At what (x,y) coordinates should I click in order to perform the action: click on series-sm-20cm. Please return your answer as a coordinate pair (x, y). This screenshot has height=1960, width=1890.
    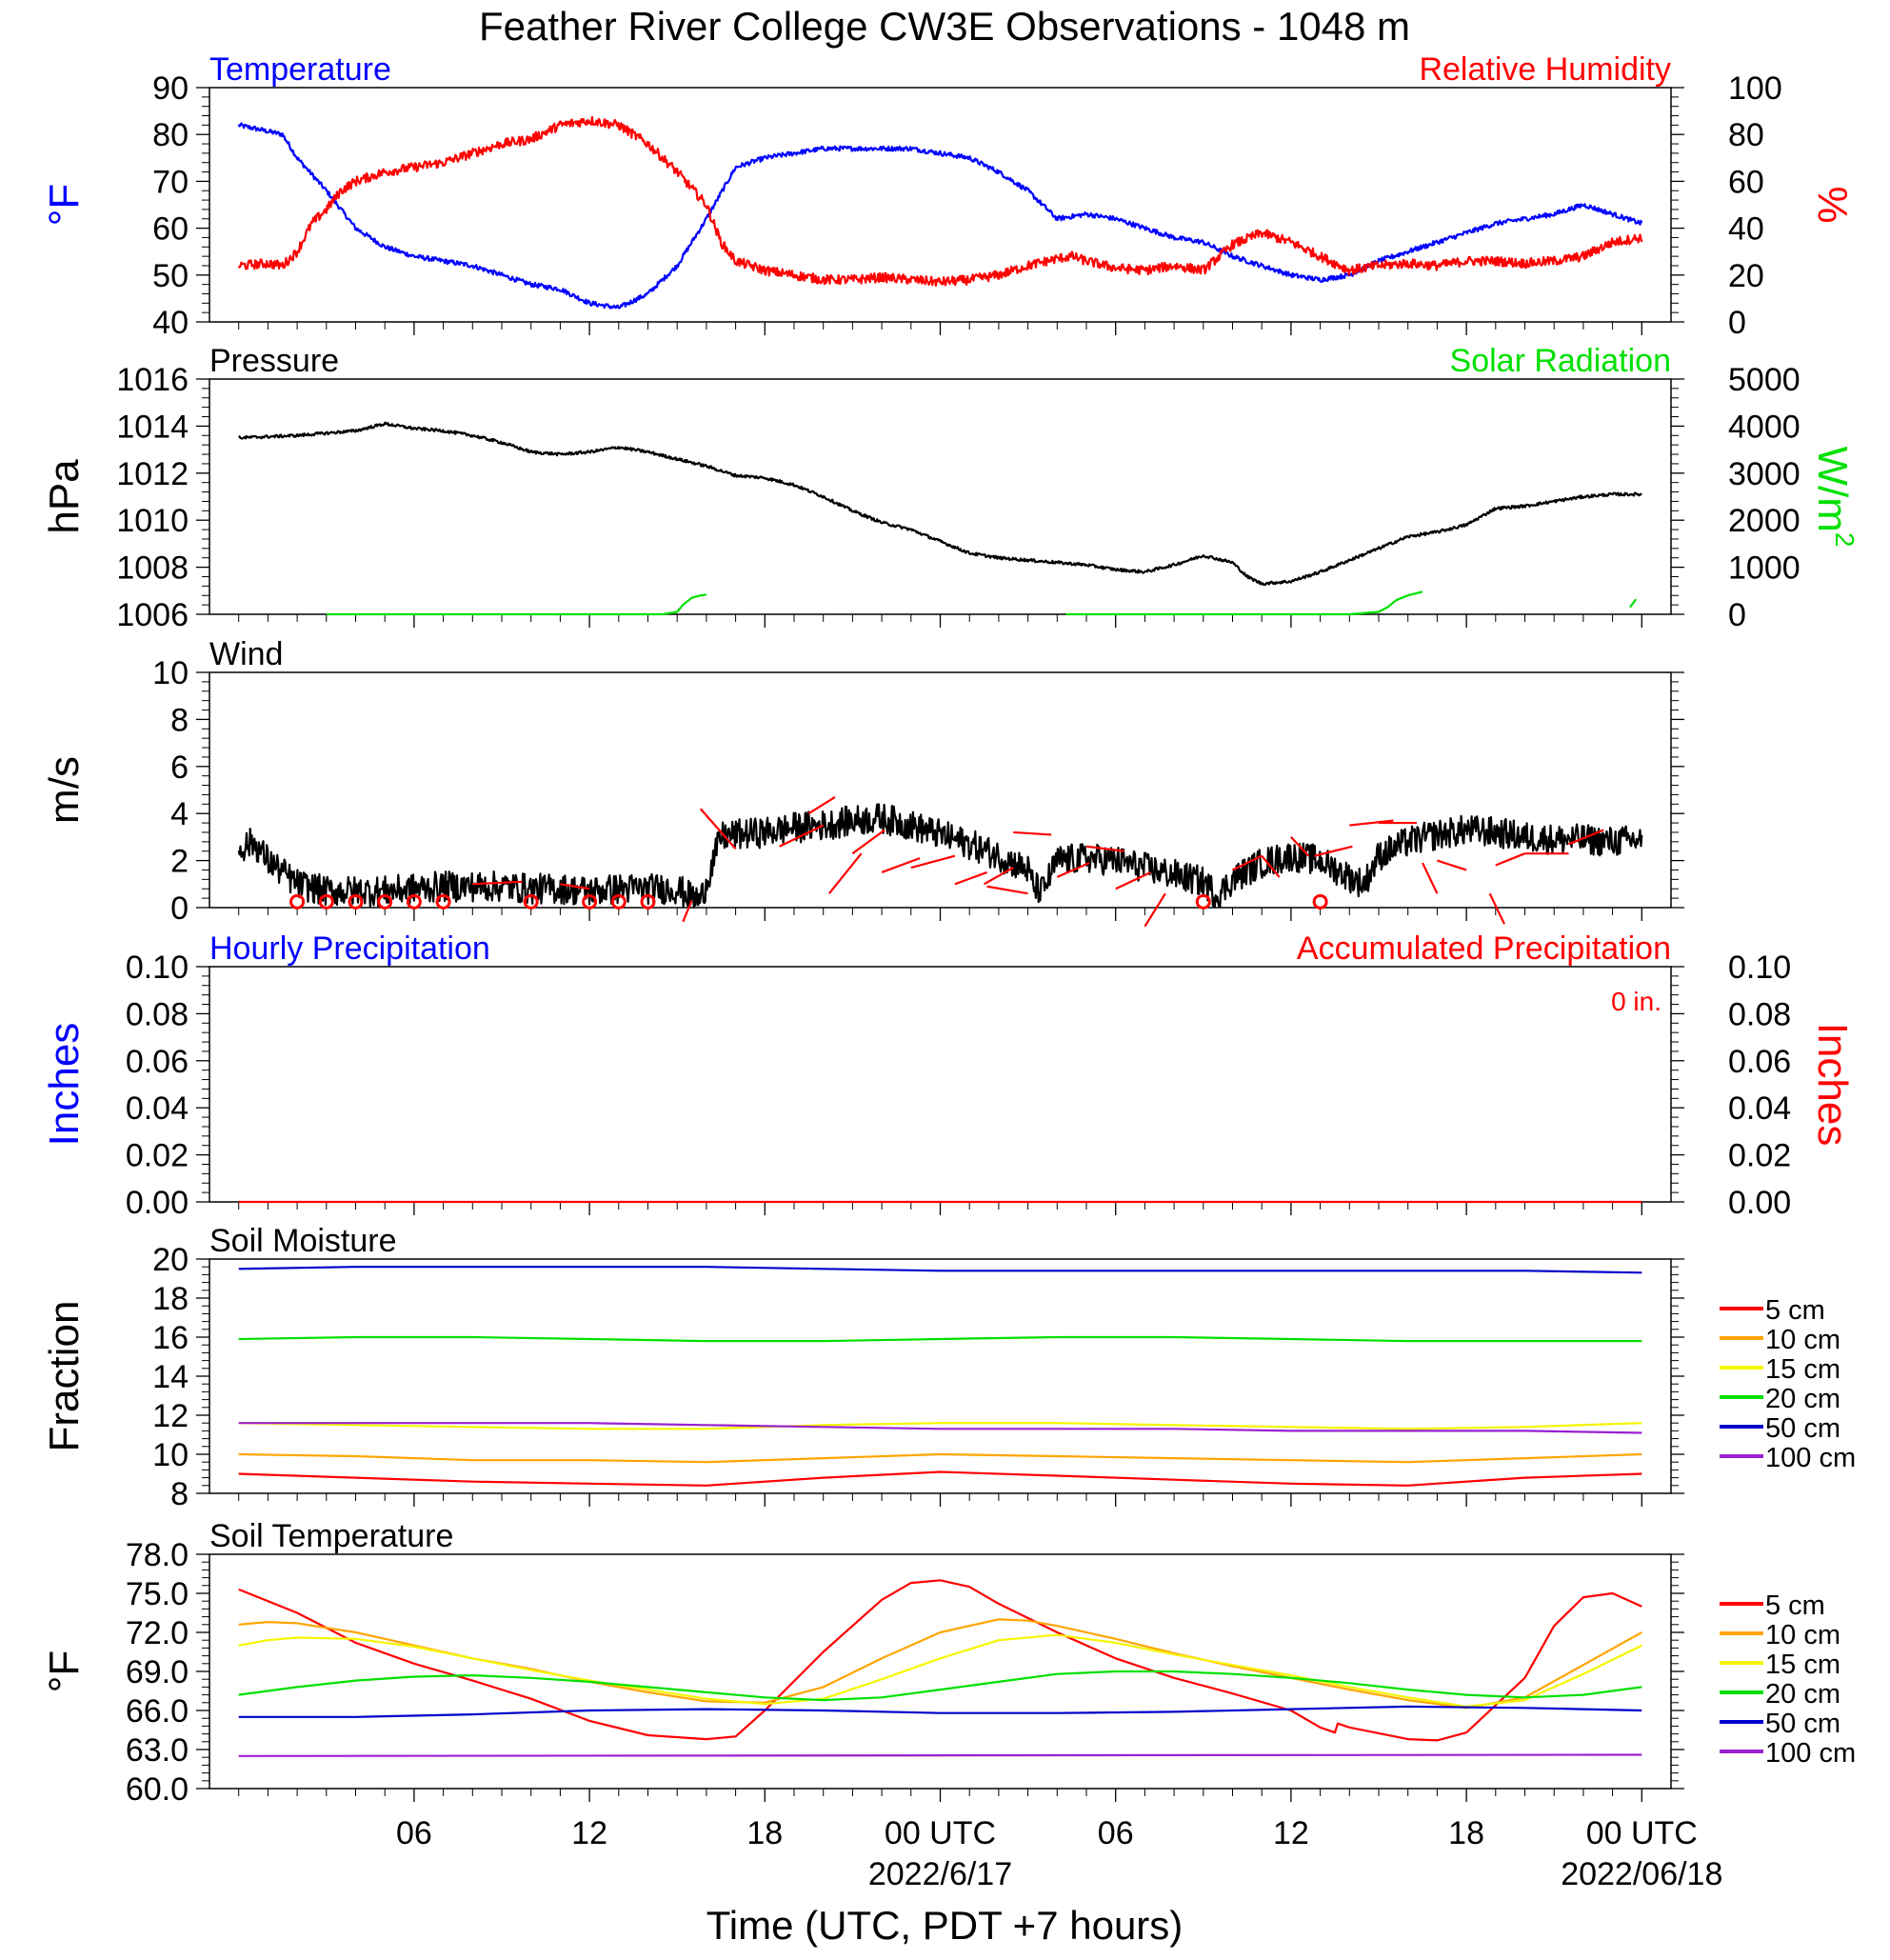
    Looking at the image, I should click on (940, 1339).